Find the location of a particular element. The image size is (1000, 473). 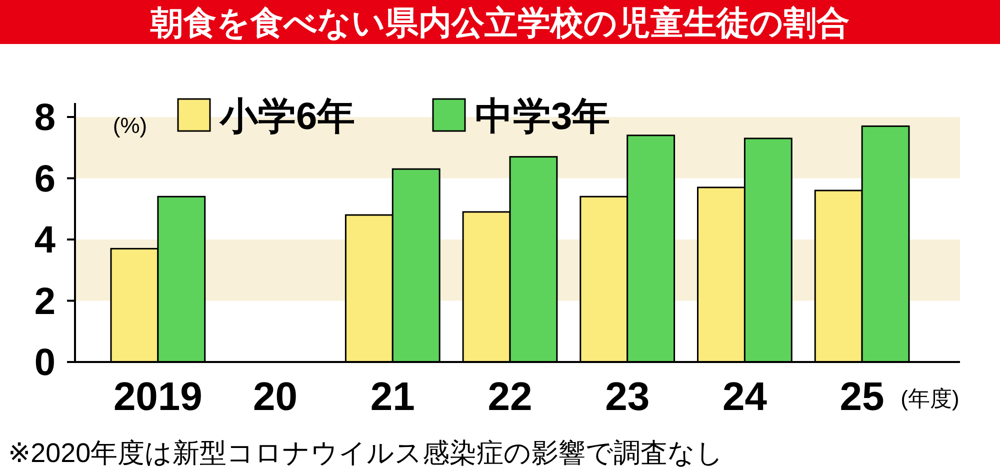

x-tick-label: 22 is located at coordinates (510, 397).